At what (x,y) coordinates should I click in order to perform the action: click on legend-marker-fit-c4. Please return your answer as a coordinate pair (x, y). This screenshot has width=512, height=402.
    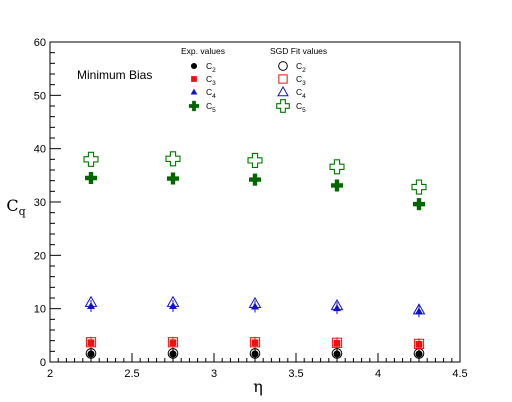
    Looking at the image, I should click on (283, 91).